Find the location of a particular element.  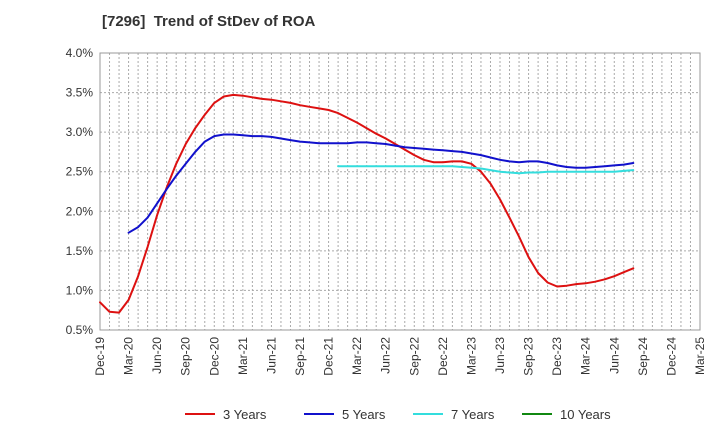

x-tick-label: Dec-21 is located at coordinates (329, 356).